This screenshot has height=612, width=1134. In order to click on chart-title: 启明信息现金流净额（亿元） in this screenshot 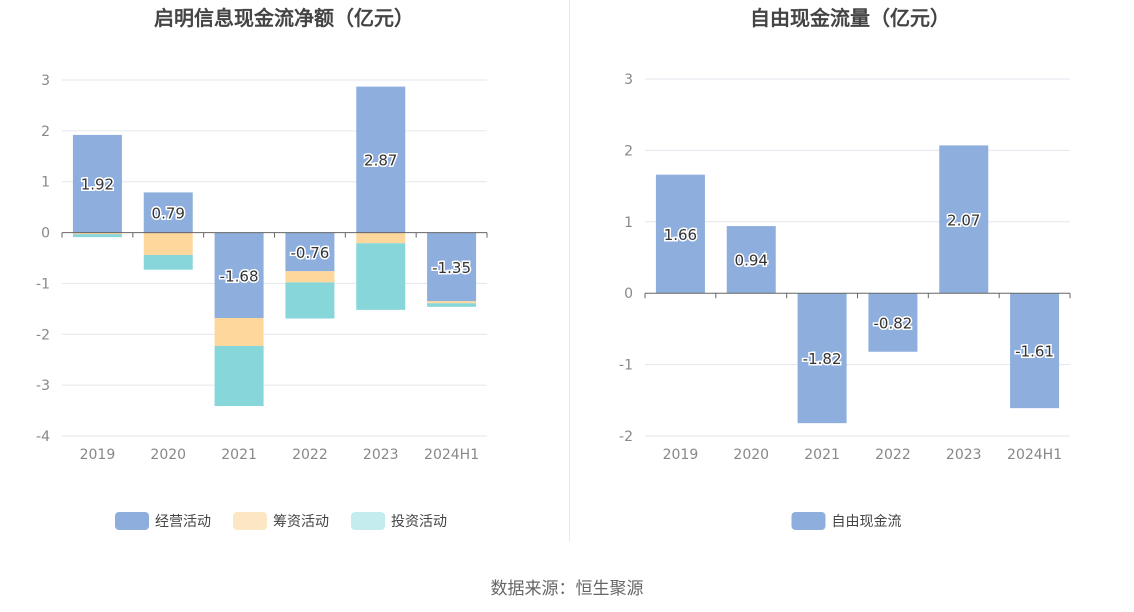, I will do `click(284, 18)`.